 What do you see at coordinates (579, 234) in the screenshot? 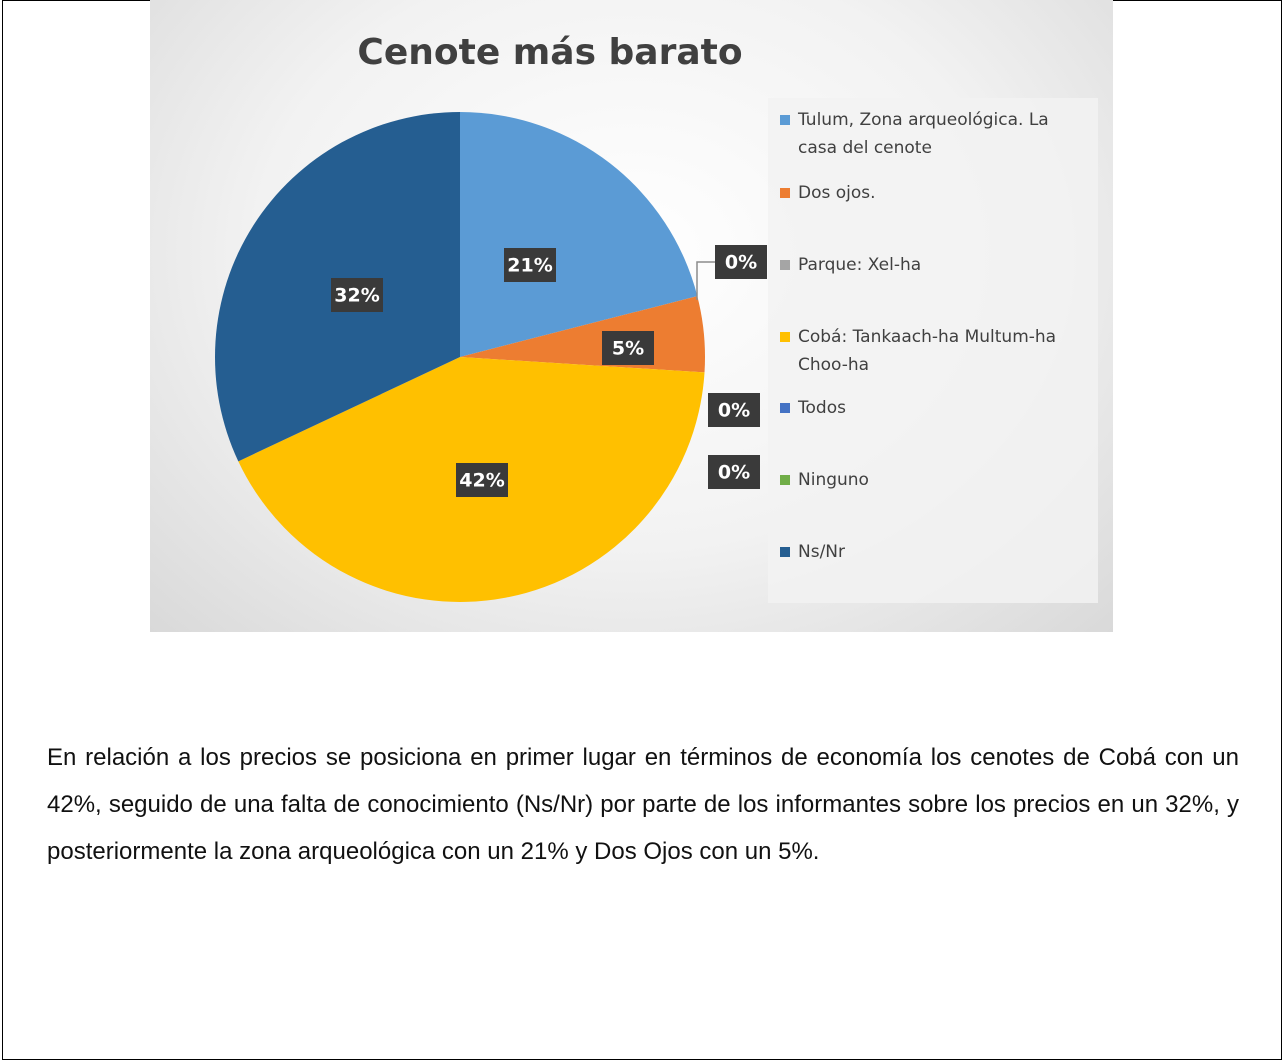
I see `pie-slice` at bounding box center [579, 234].